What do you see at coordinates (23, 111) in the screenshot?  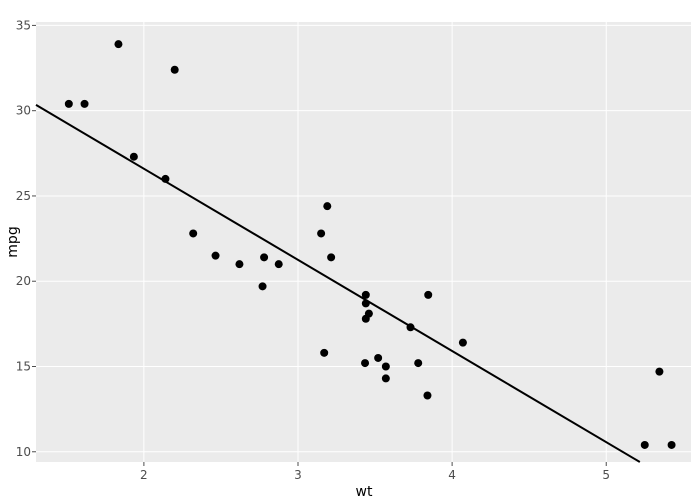 I see `y-tick-label: 30` at bounding box center [23, 111].